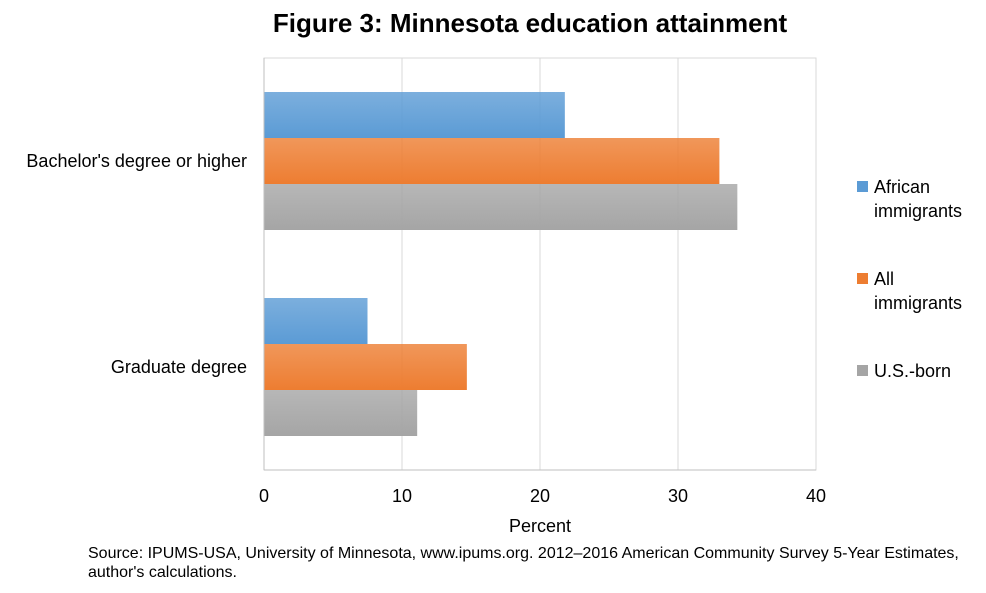 The image size is (986, 593). I want to click on legend-label: All, so click(884, 279).